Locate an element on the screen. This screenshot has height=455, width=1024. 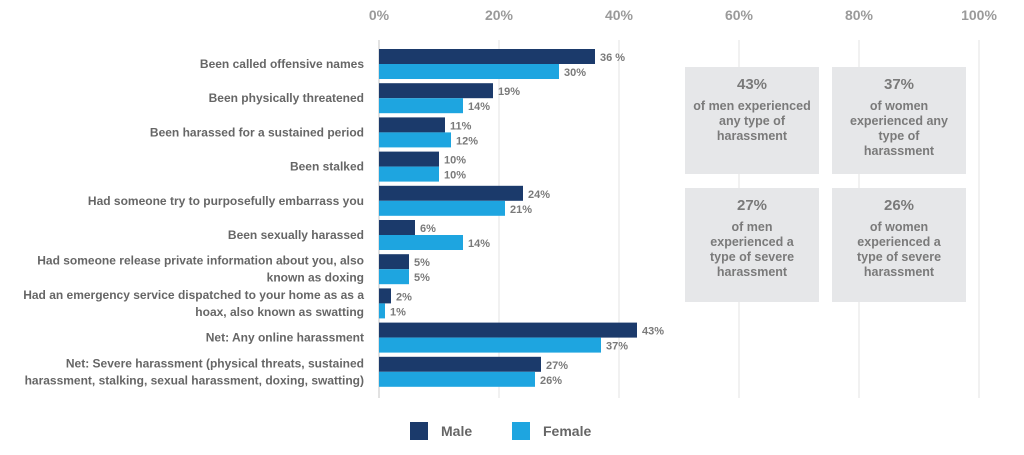
callout-percent: 27% is located at coordinates (752, 205).